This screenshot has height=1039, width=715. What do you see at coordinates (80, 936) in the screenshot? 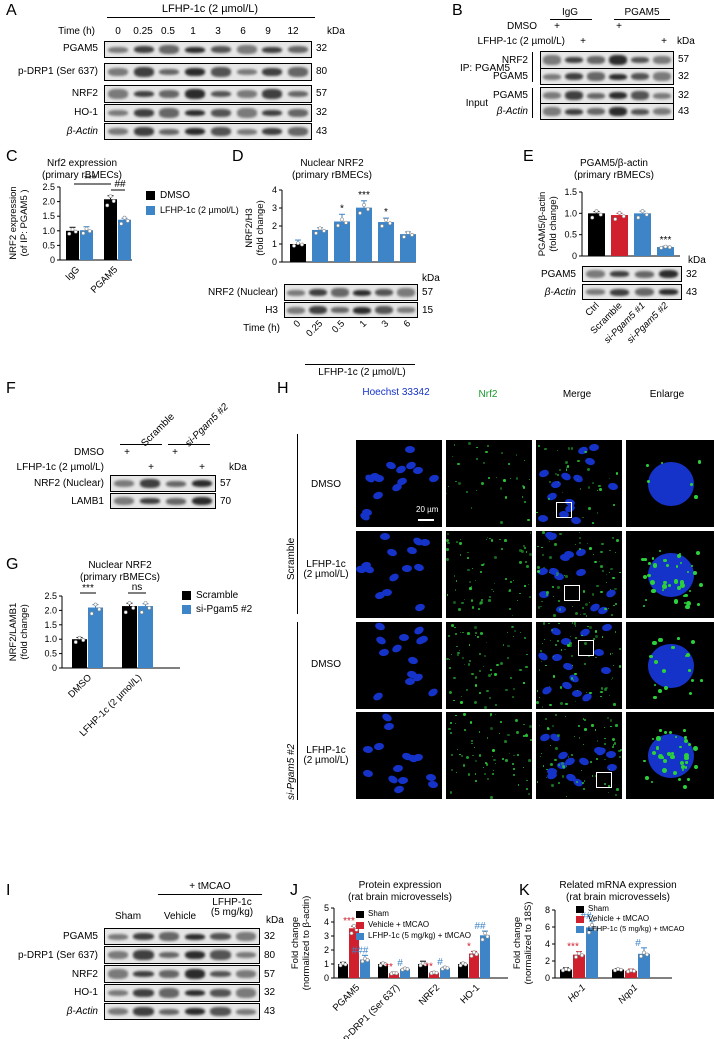
I see `row-label: PGAM5` at bounding box center [80, 936].